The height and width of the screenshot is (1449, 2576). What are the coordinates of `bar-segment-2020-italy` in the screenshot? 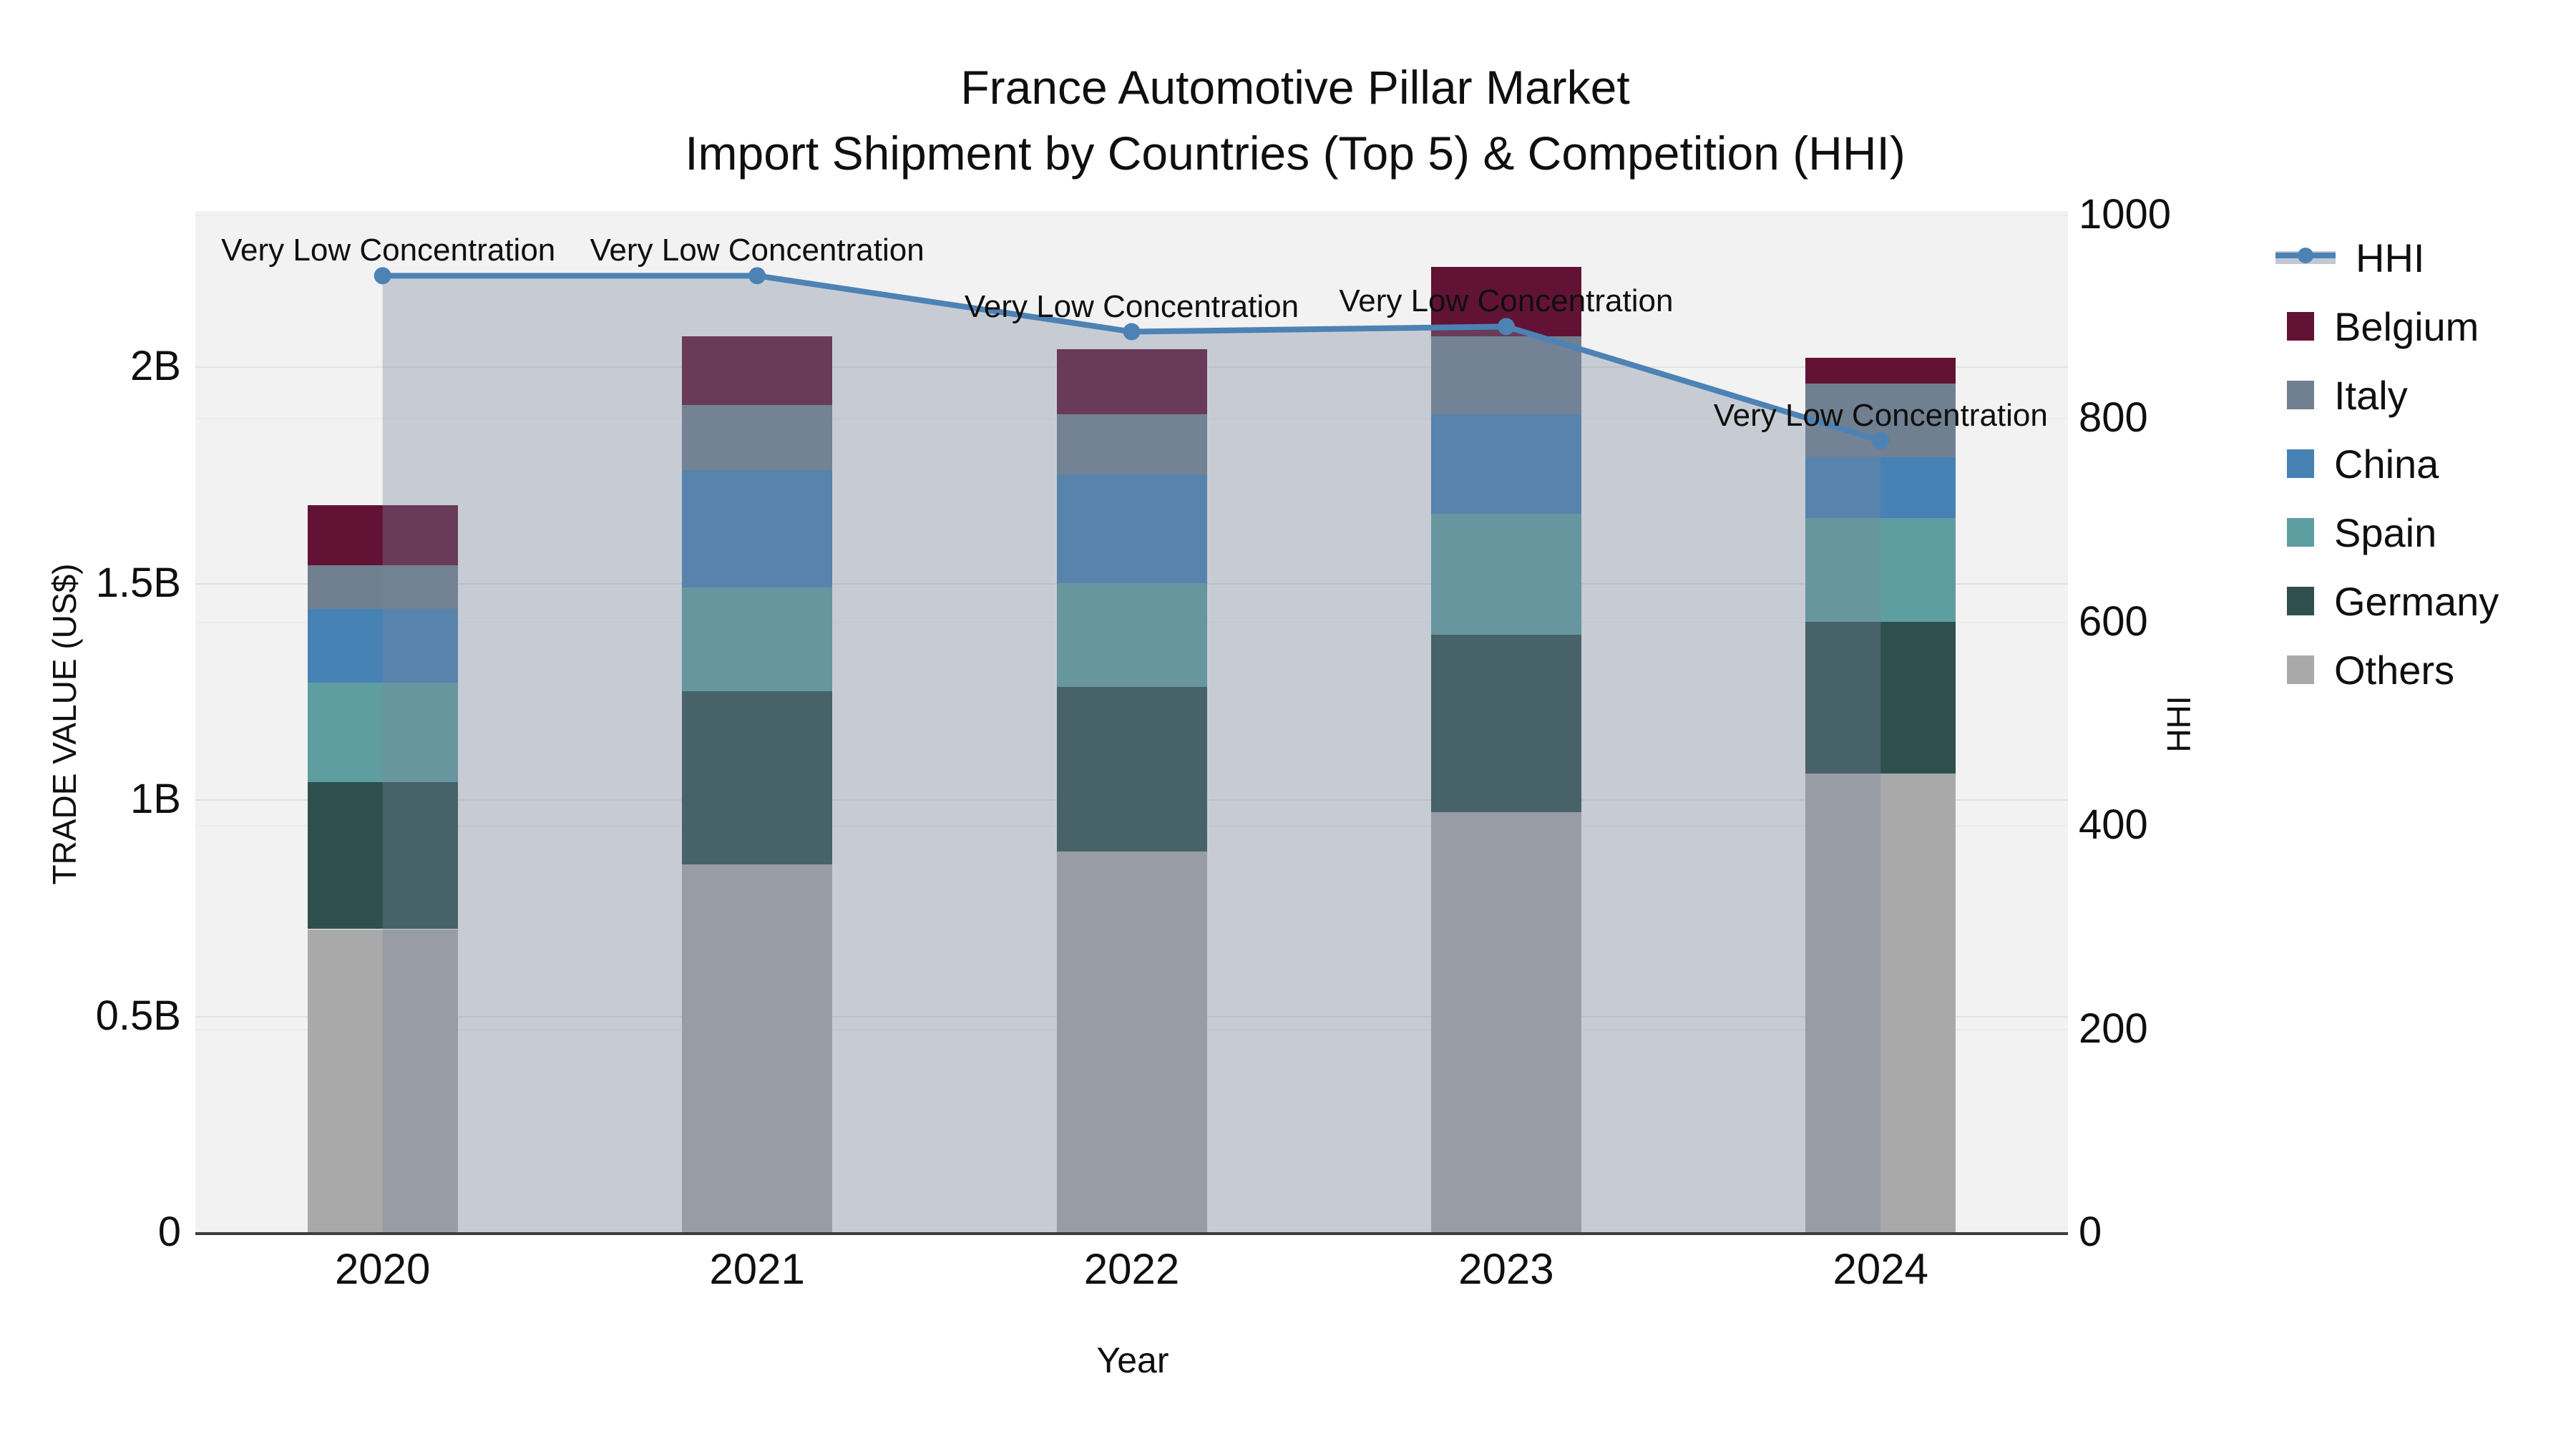 It's located at (382, 587).